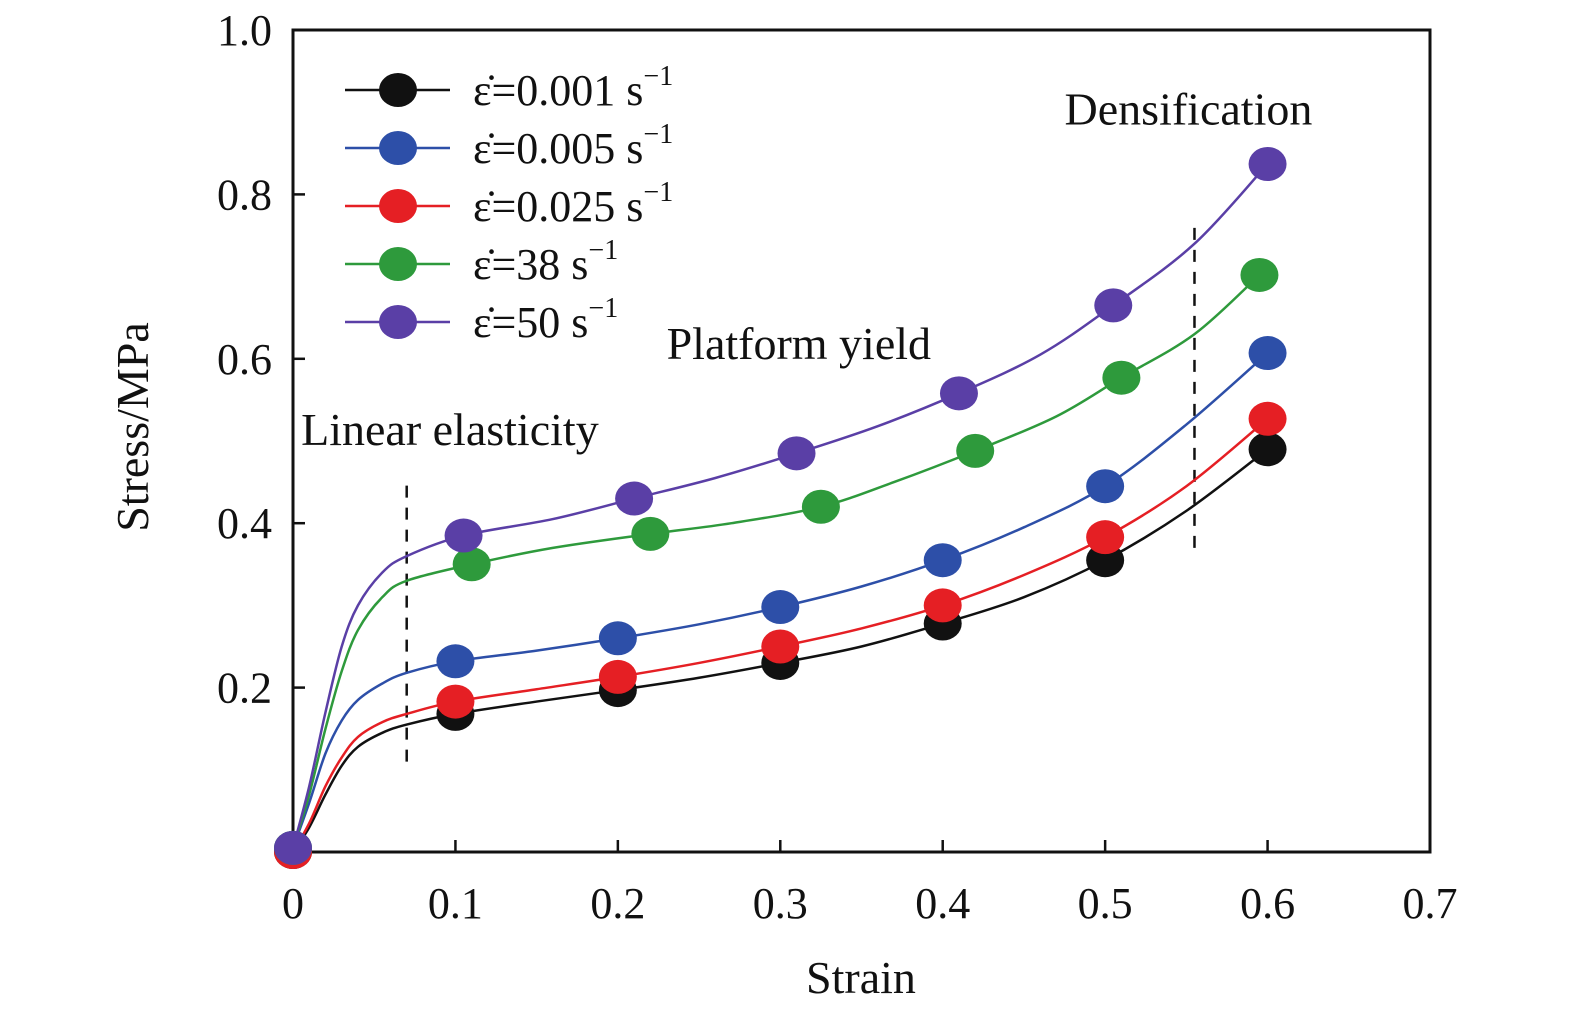 Image resolution: width=1575 pixels, height=1016 pixels. Describe the element at coordinates (244, 30) in the screenshot. I see `y-tick-label: 1.0` at that location.